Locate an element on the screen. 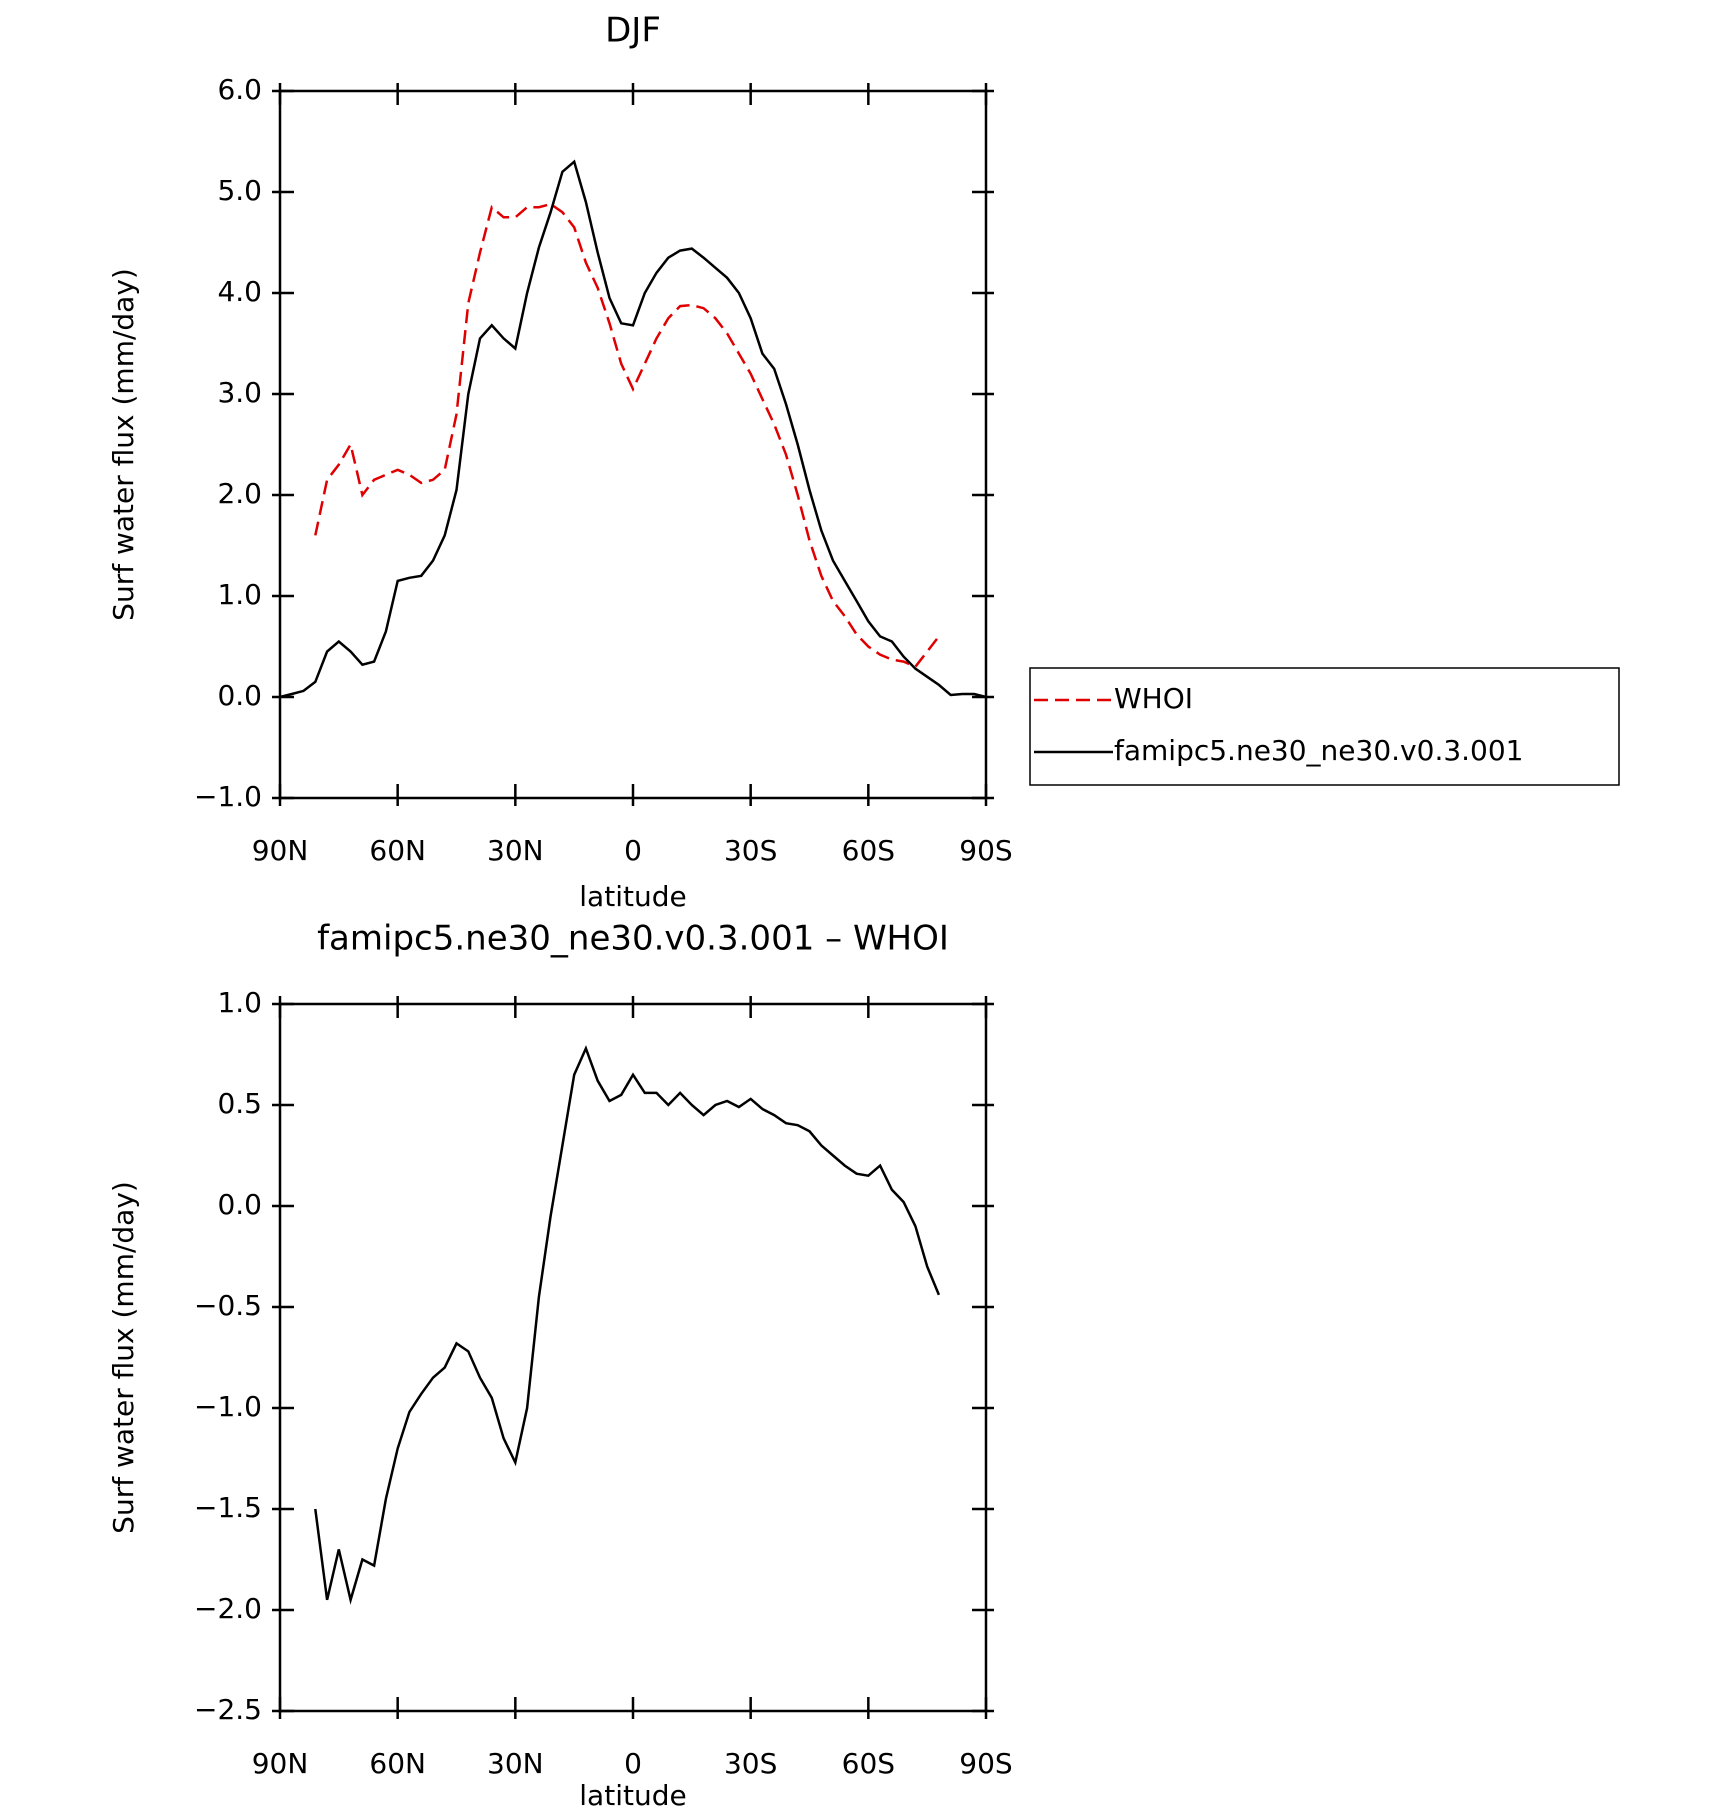 The image size is (1710, 1815). legend-label: WHOI is located at coordinates (1153, 698).